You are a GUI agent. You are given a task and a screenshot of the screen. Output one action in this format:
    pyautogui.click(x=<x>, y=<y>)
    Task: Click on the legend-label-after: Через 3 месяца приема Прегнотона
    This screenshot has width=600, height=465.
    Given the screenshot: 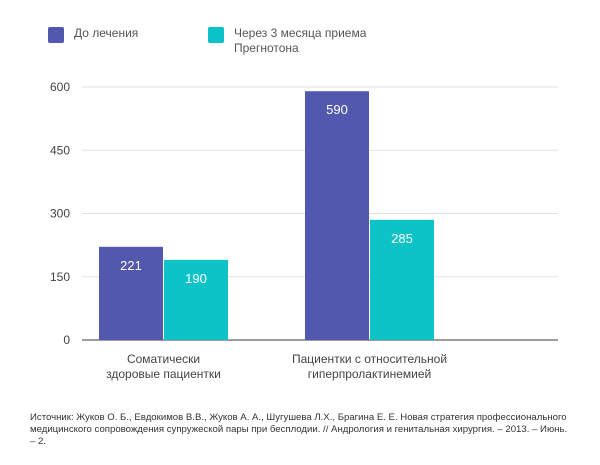 What is the action you would take?
    pyautogui.click(x=300, y=40)
    